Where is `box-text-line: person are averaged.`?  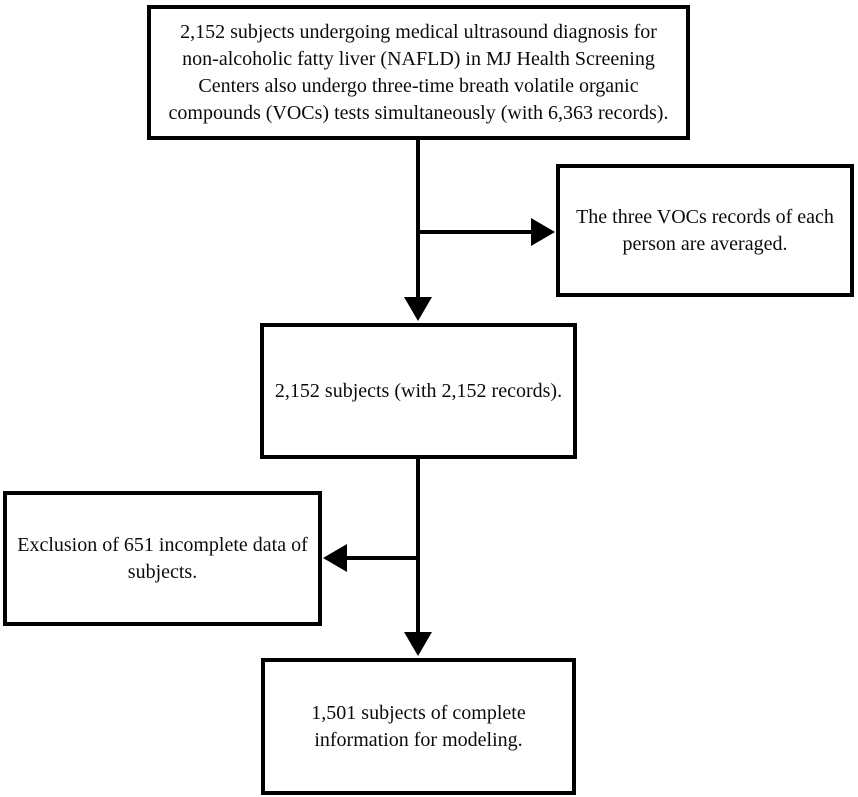 box-text-line: person are averaged. is located at coordinates (705, 243).